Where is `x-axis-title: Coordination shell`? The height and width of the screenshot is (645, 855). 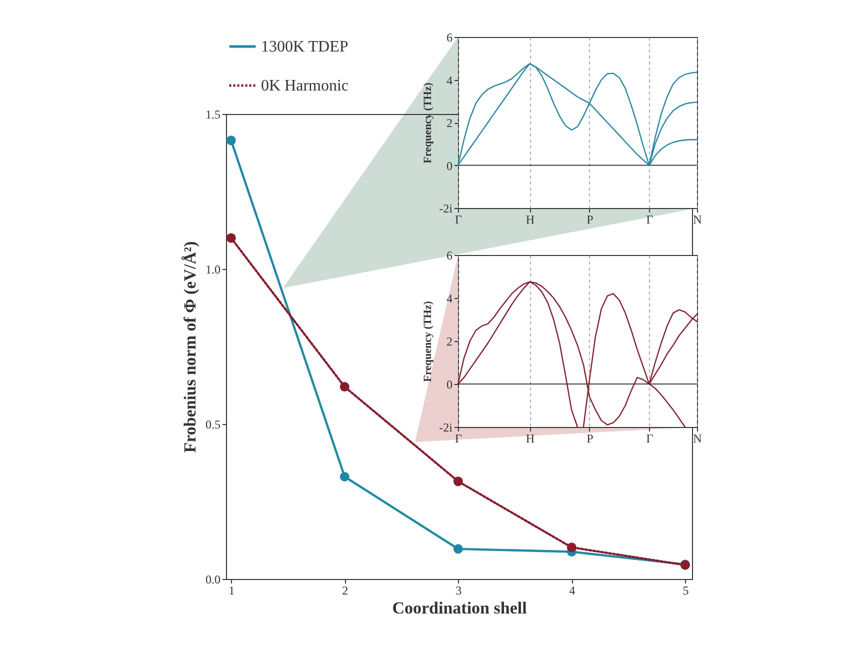 x-axis-title: Coordination shell is located at coordinates (460, 608).